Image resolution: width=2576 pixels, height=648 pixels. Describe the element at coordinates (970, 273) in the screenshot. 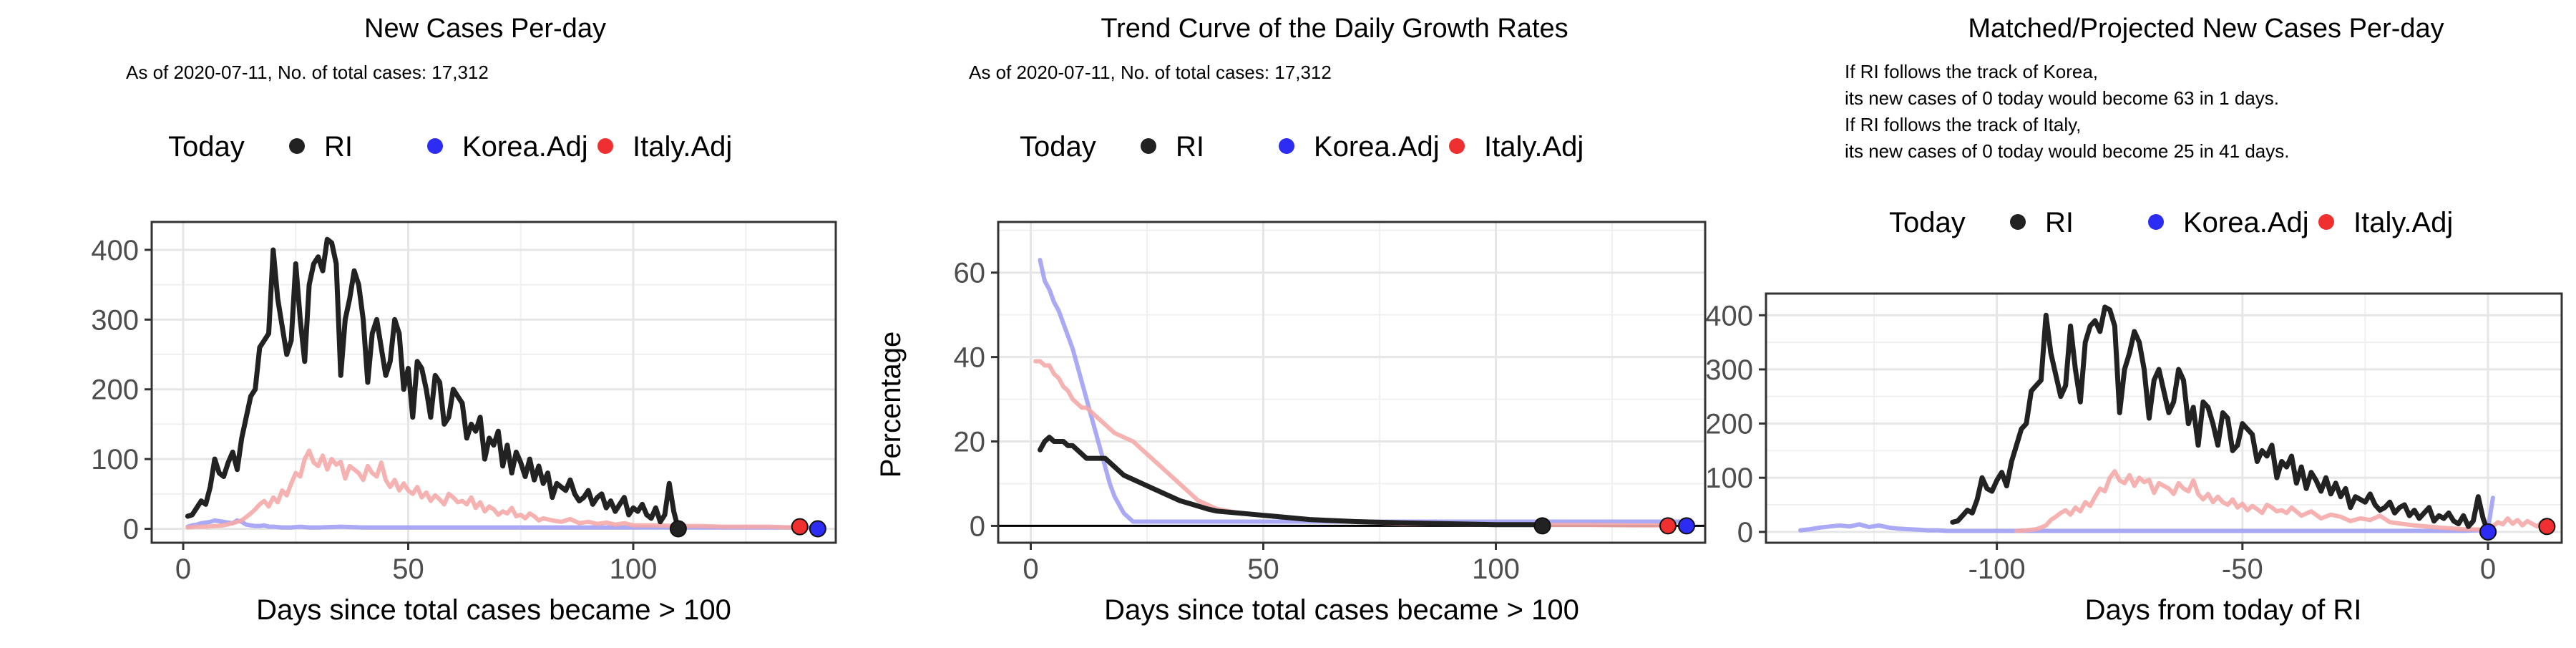

I see `y-tick-label: 60` at that location.